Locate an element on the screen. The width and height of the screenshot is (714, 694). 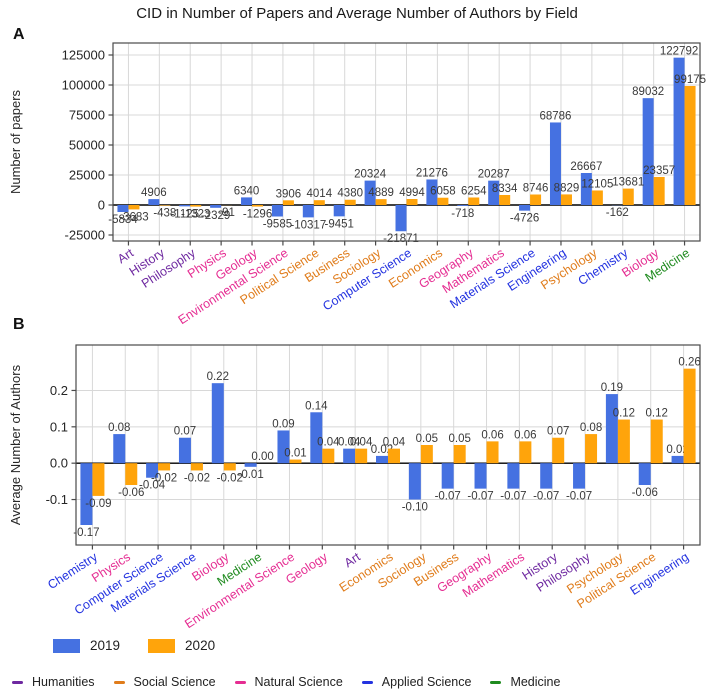
y-tick-label: -25000 is located at coordinates (85, 235).